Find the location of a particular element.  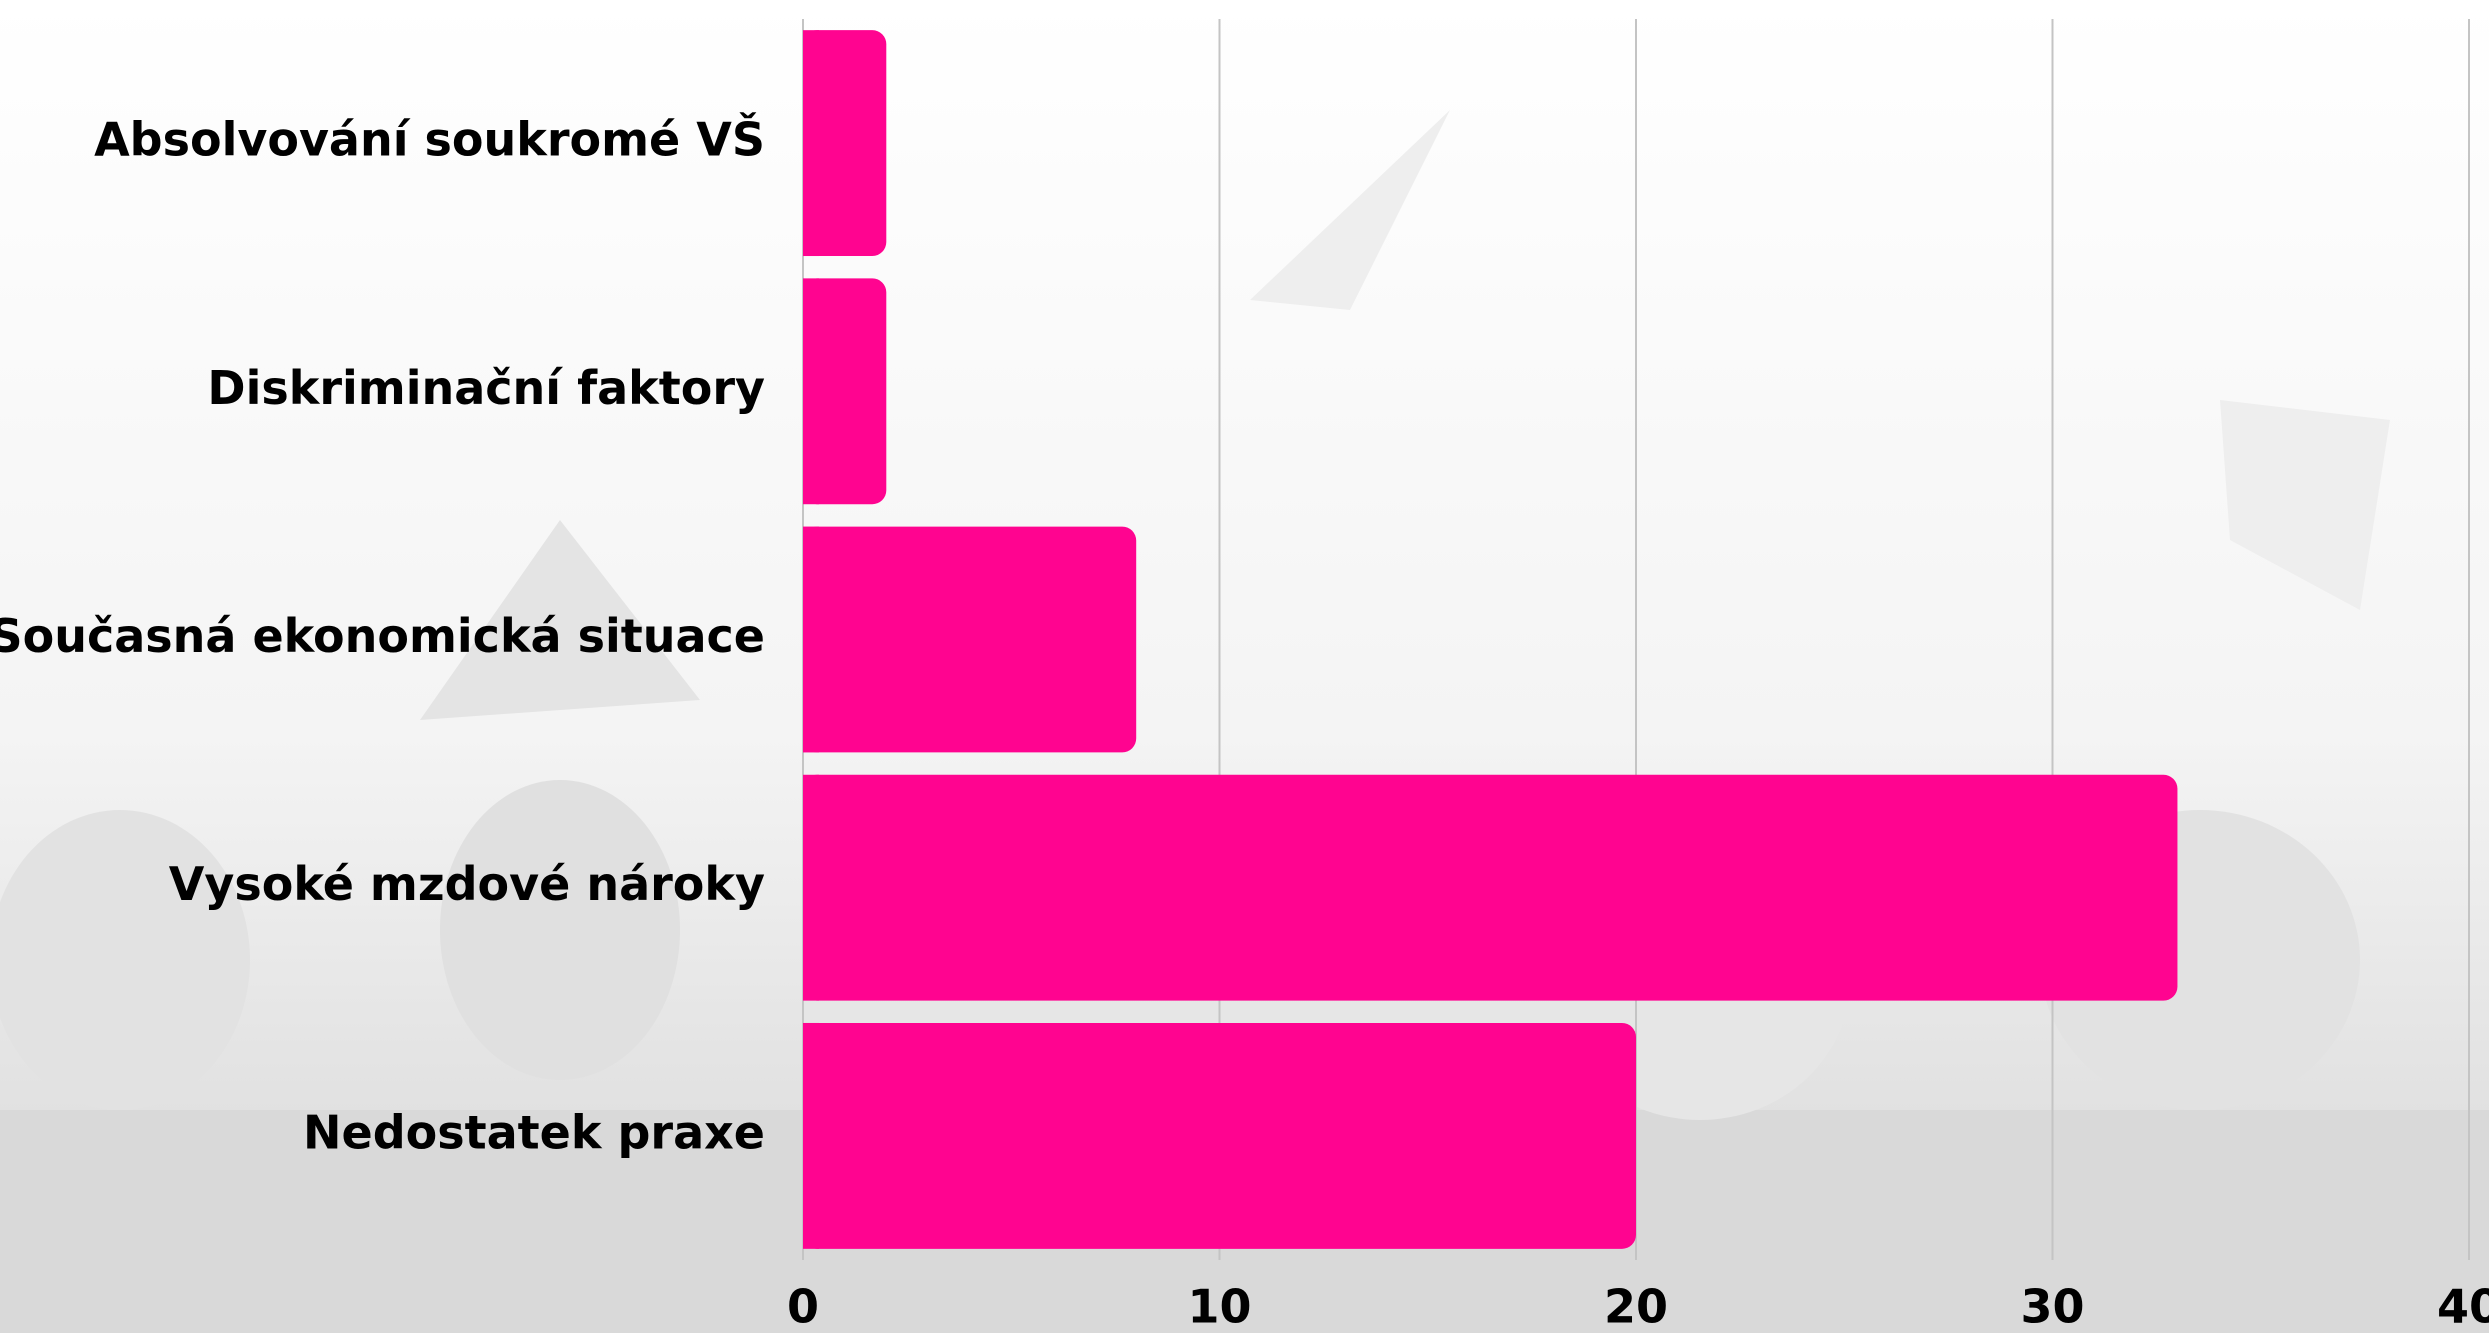

y-tick-label: Diskriminační faktory is located at coordinates (486, 388).